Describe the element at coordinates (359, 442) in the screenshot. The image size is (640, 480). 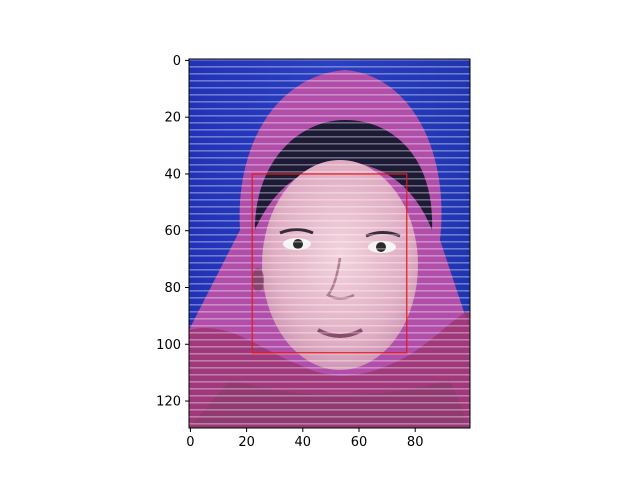
I see `x-tick-label: 60` at that location.